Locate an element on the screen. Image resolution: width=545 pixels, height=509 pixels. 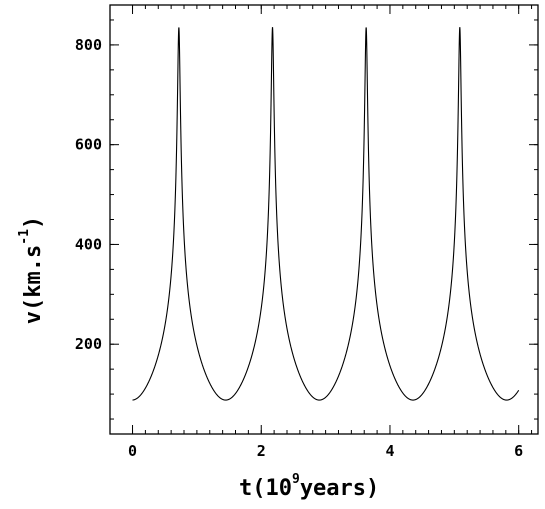
y-tick-label: 400 is located at coordinates (88, 244).